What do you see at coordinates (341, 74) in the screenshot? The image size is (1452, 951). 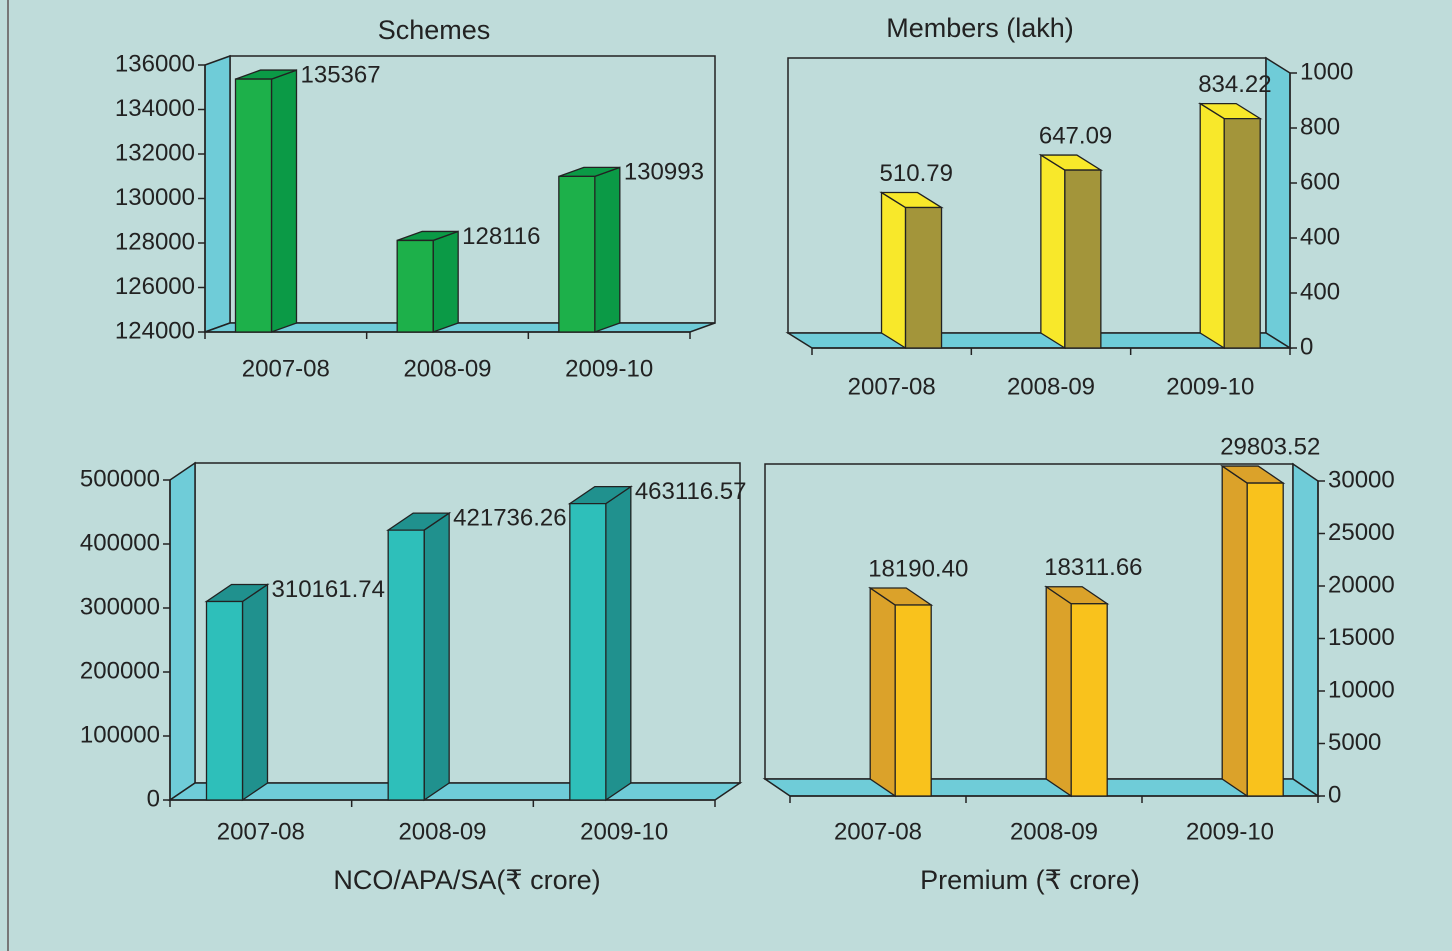 I see `value-label: 135367` at bounding box center [341, 74].